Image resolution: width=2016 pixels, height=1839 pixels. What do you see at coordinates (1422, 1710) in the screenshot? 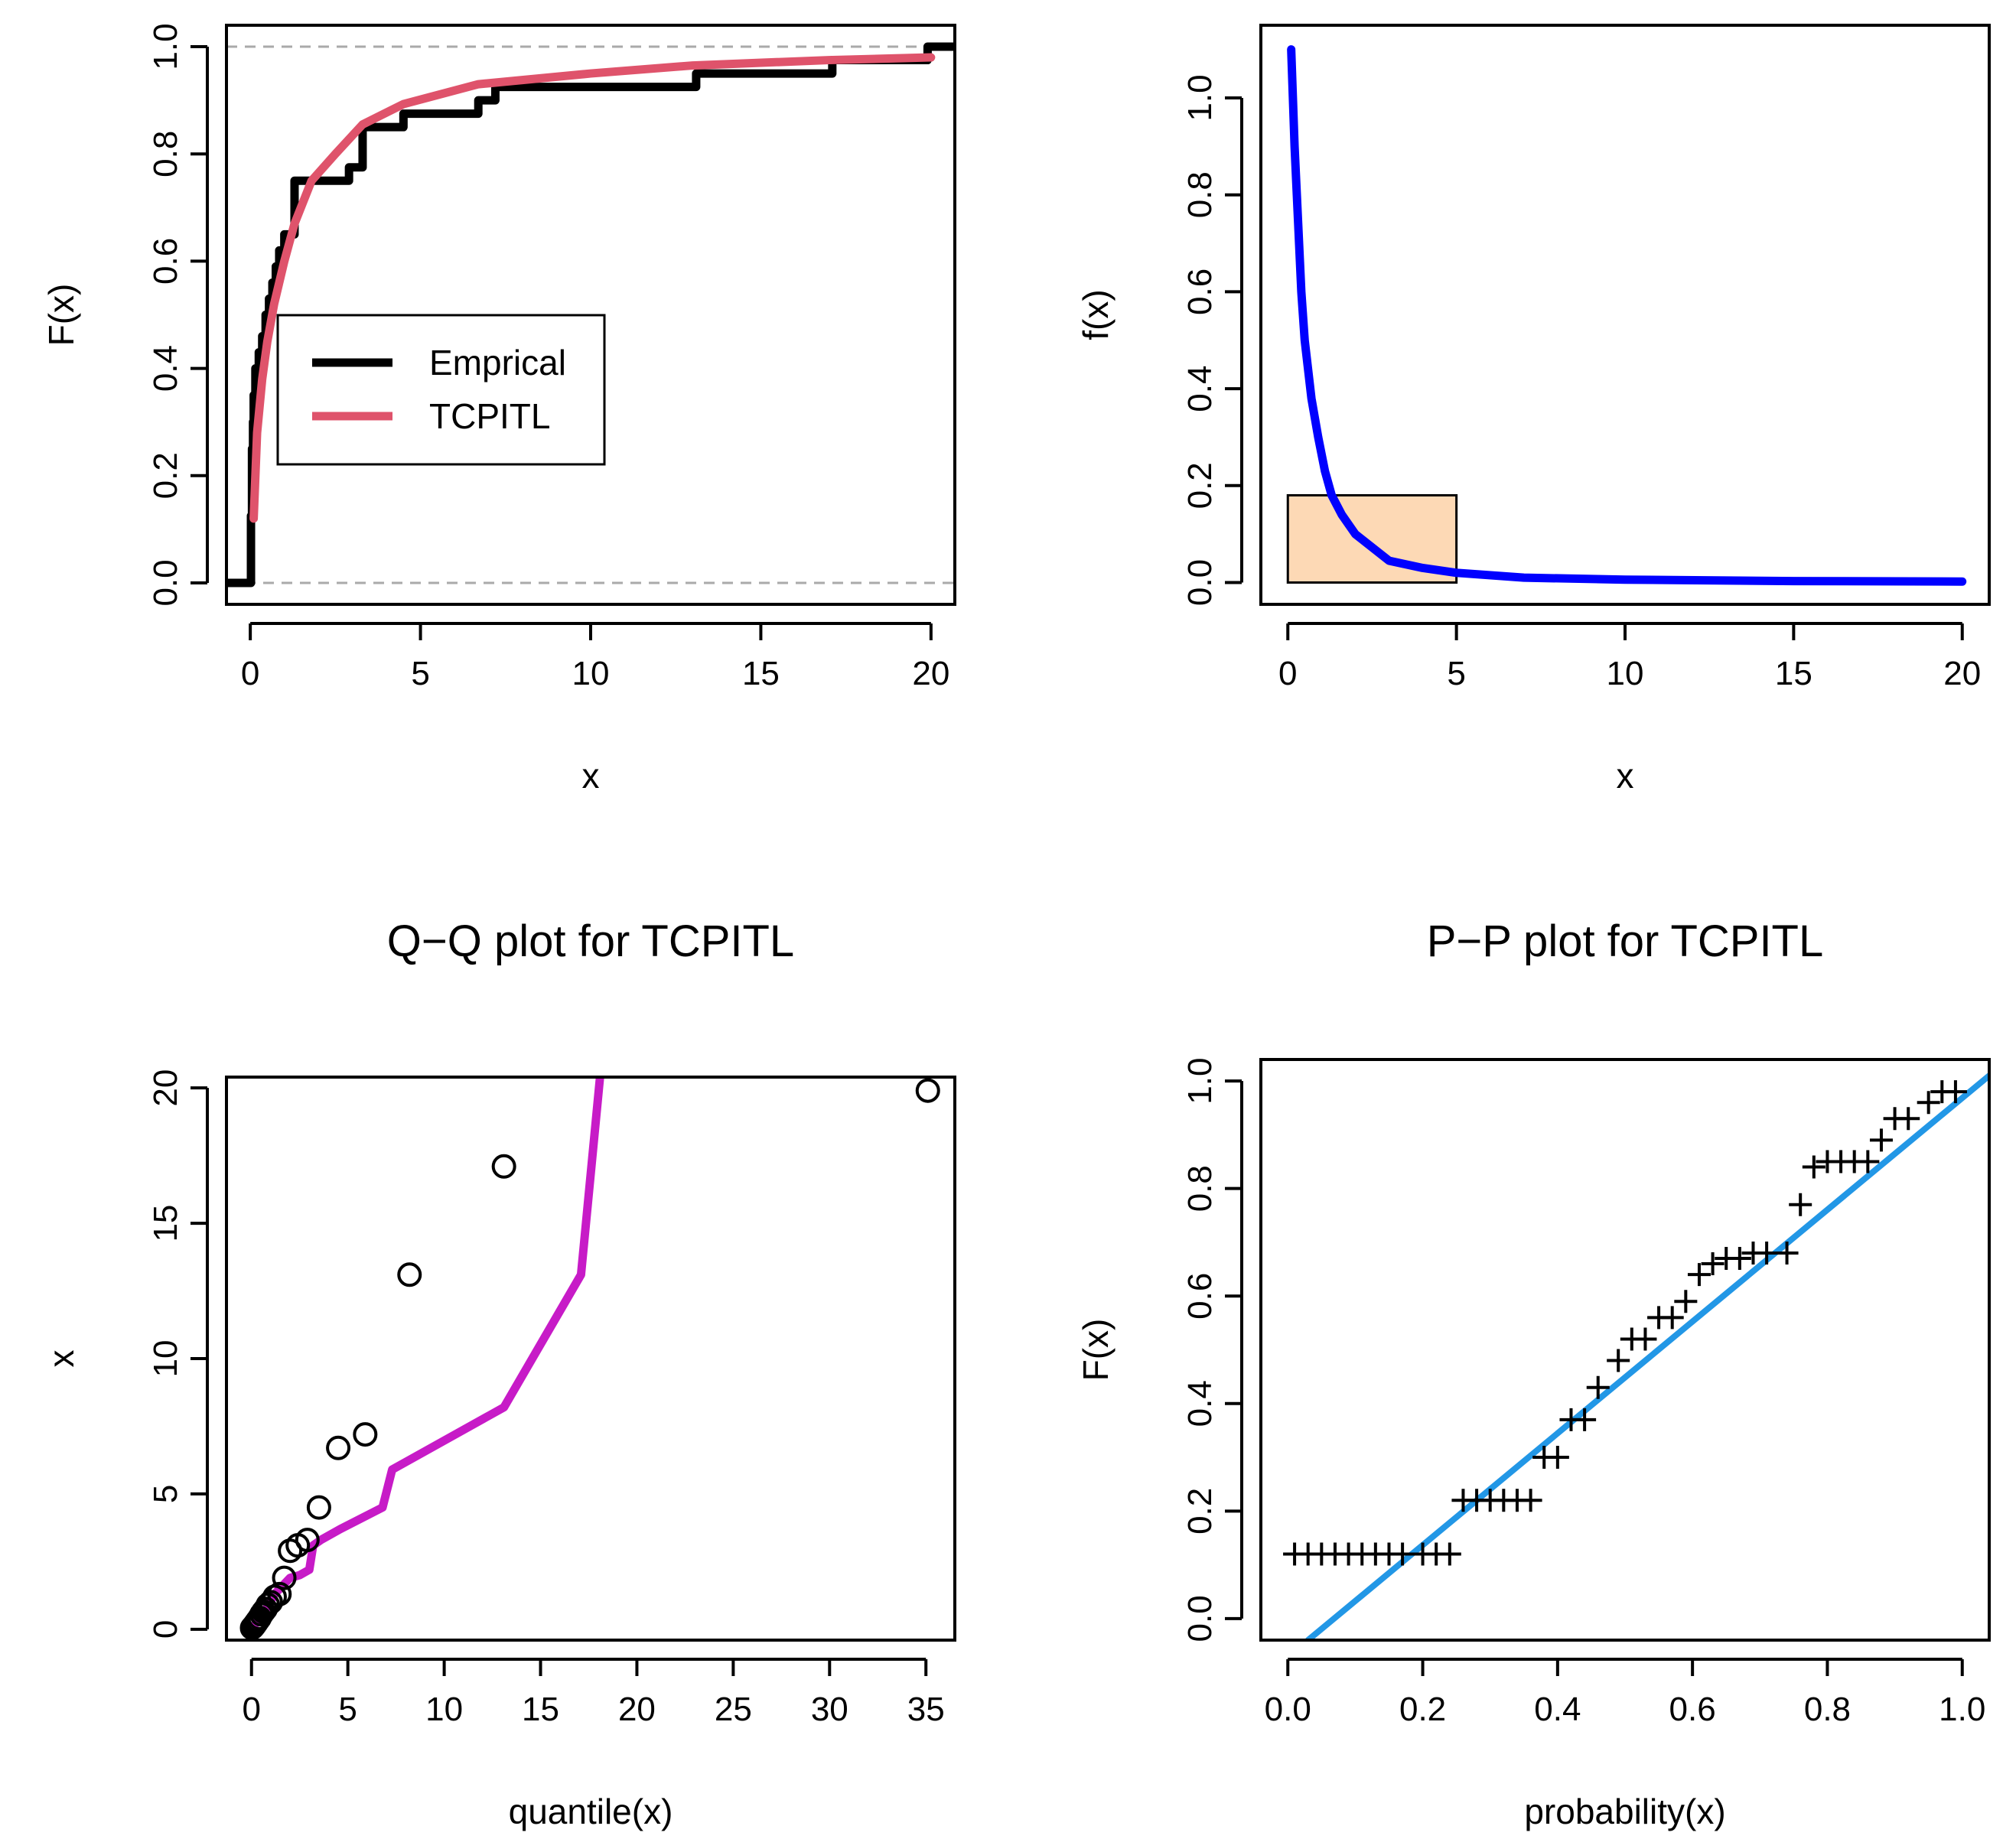
I see `x-tick-label-1: 0.2` at bounding box center [1422, 1710].